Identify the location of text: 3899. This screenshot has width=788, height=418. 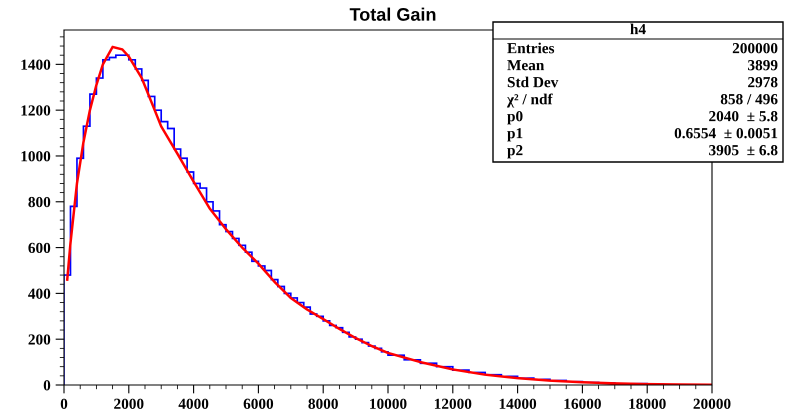
(763, 65).